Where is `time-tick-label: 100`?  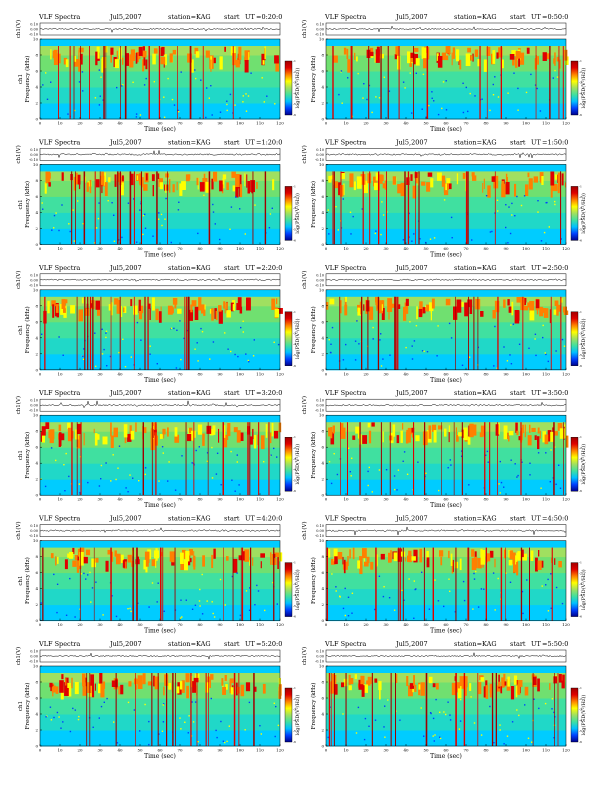 time-tick-label: 100 is located at coordinates (240, 624).